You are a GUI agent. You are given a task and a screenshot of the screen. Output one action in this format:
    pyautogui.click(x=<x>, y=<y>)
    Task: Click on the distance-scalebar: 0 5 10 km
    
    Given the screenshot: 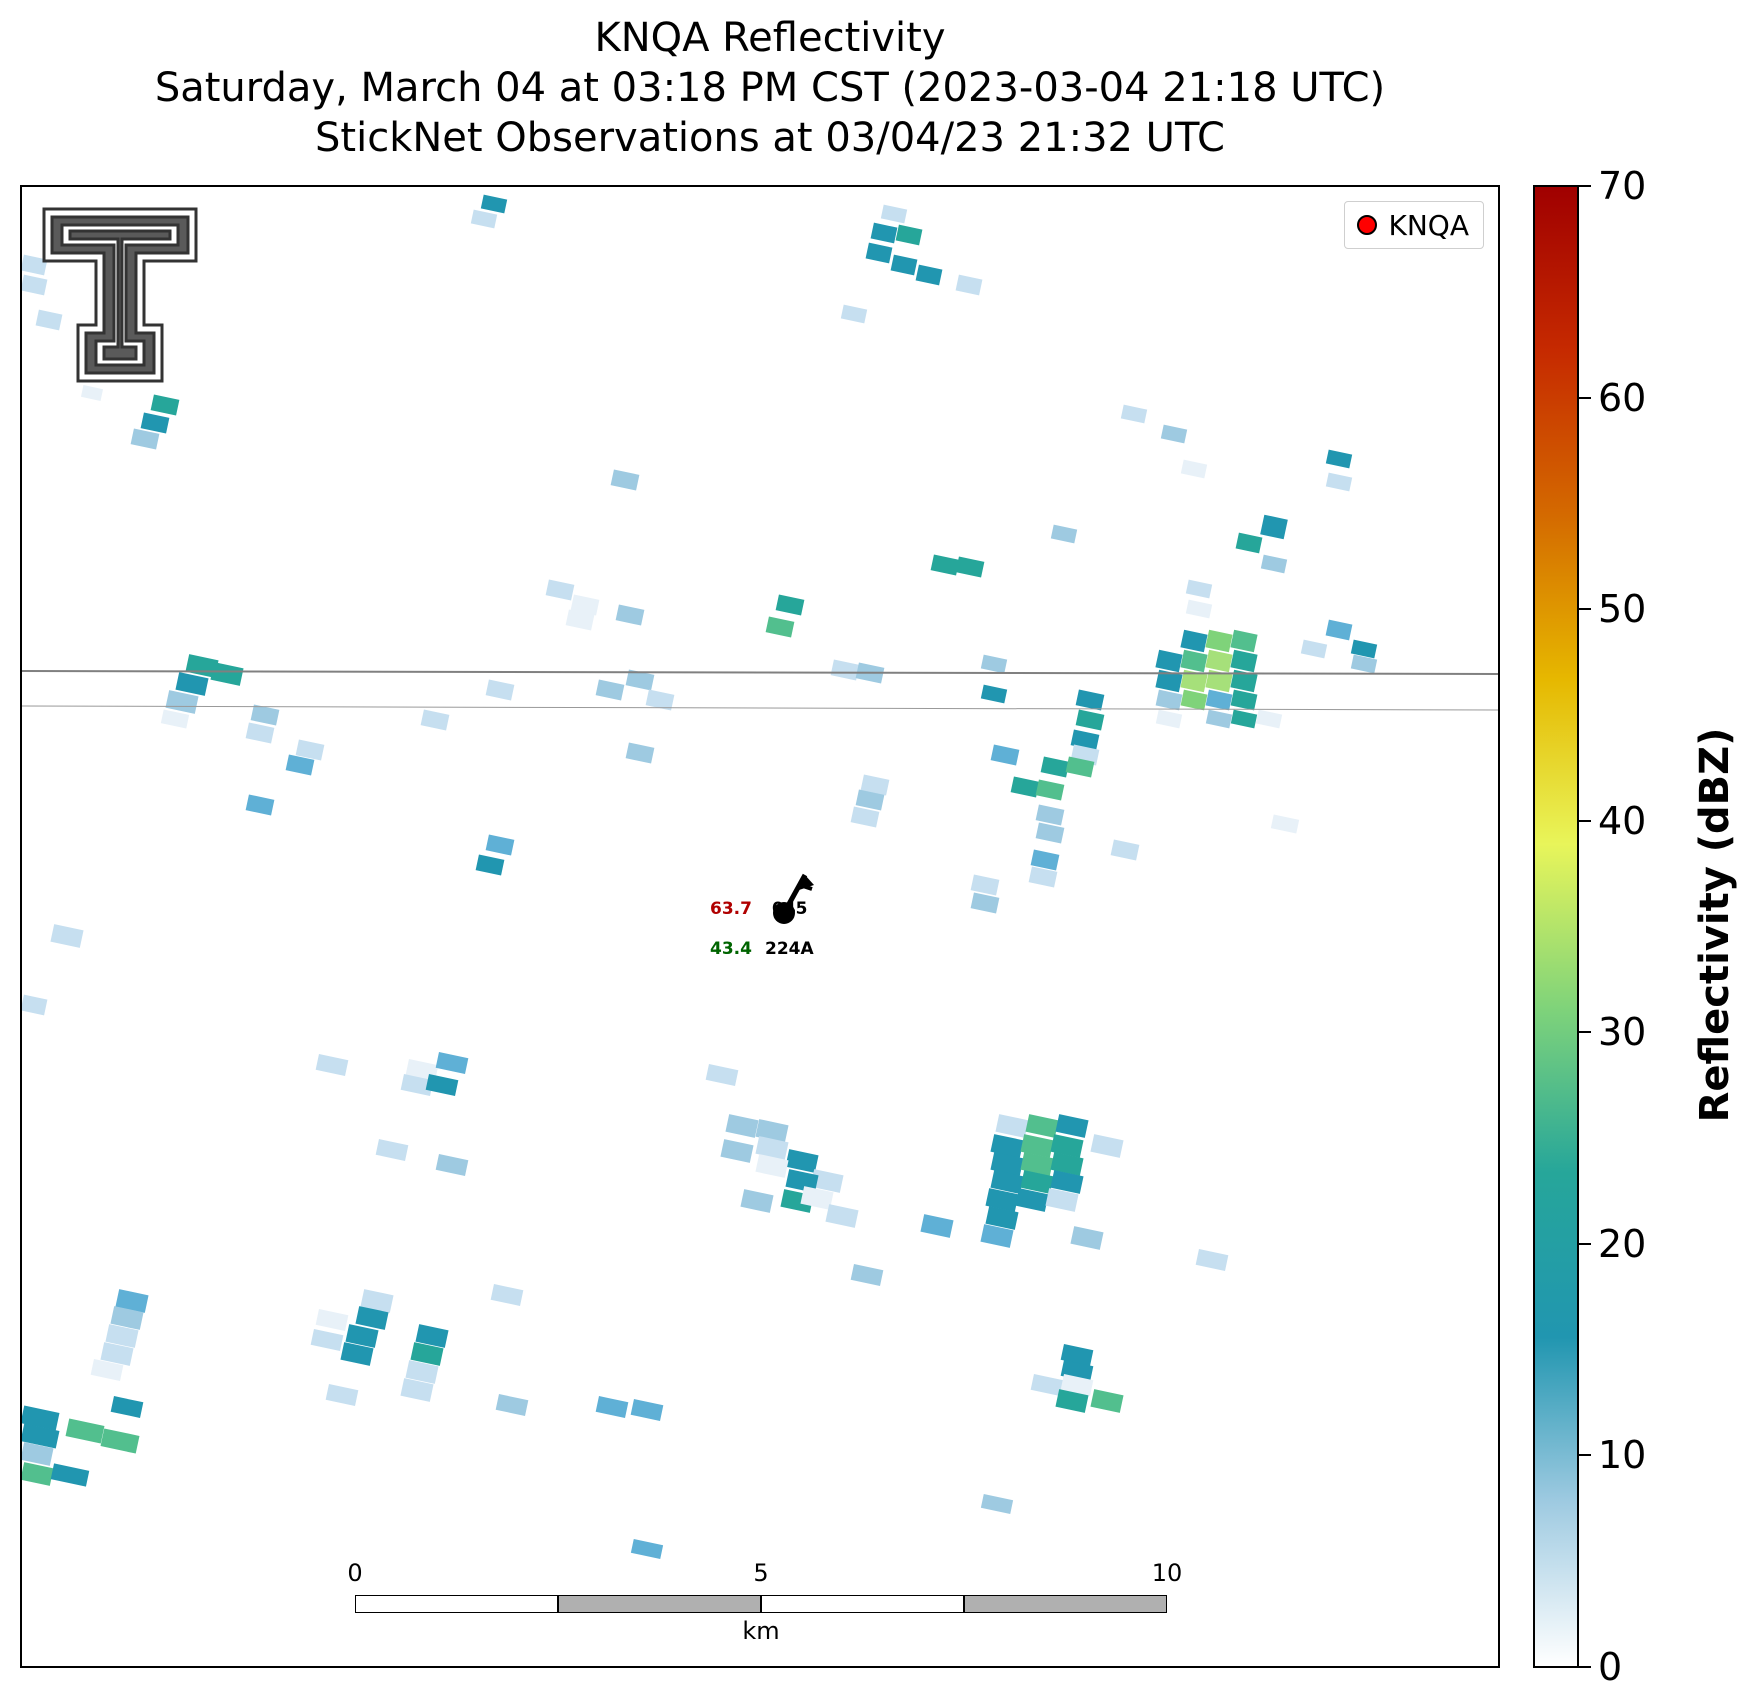 What is the action you would take?
    pyautogui.click(x=764, y=1602)
    